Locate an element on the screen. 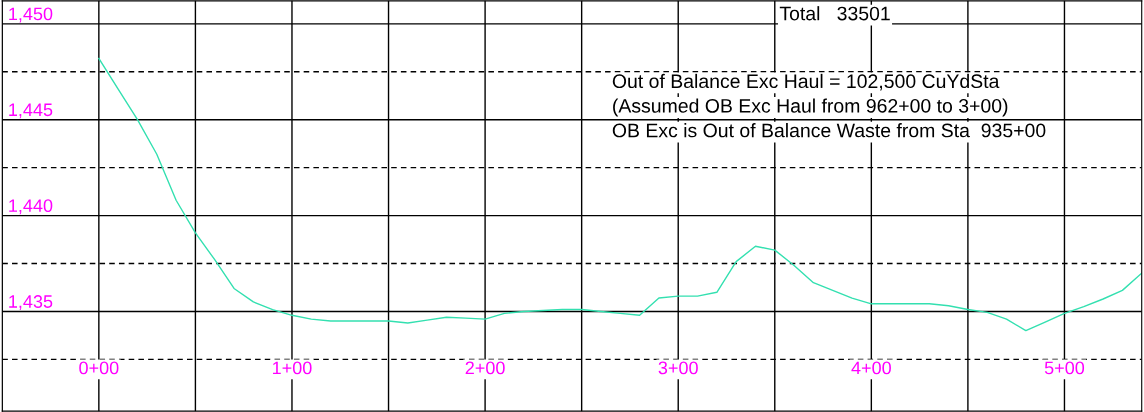 The image size is (1144, 412). x-tick-label: 2+00 is located at coordinates (485, 368).